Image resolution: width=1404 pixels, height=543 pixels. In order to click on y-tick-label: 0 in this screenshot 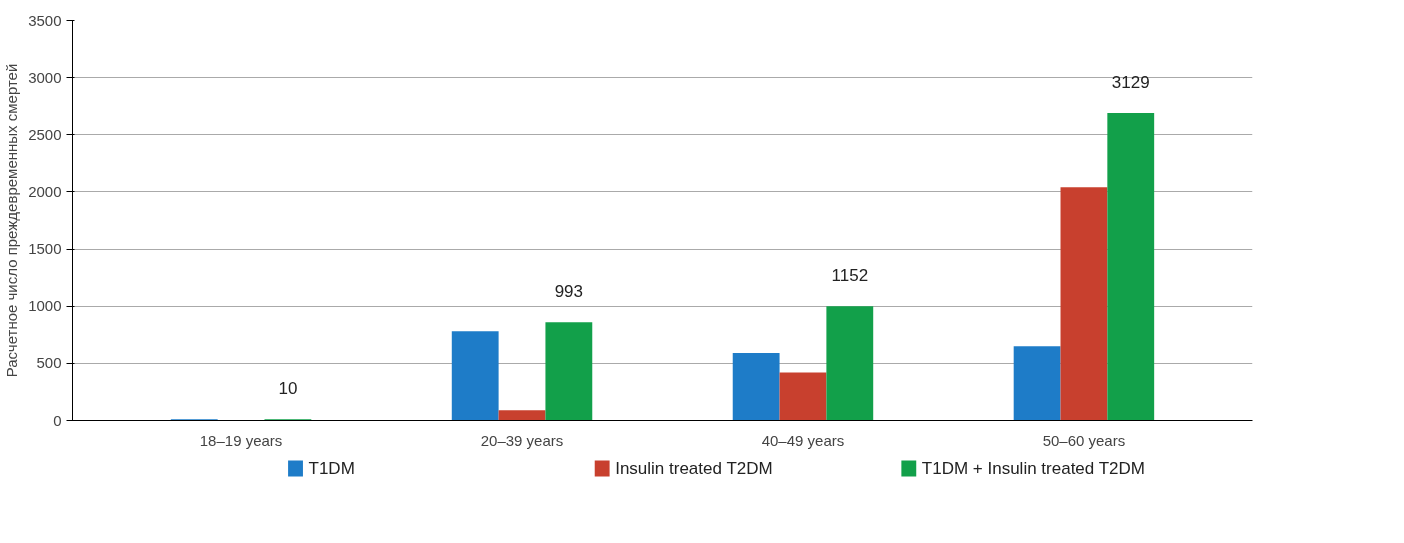, I will do `click(57, 420)`.